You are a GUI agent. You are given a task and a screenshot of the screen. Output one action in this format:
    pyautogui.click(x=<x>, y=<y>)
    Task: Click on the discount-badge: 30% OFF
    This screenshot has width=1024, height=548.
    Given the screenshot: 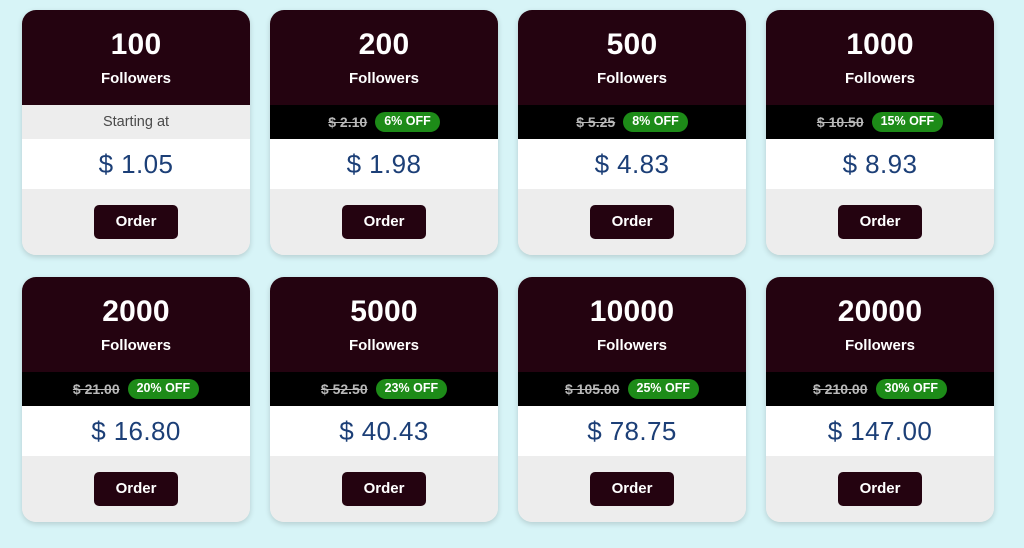 What is the action you would take?
    pyautogui.click(x=911, y=389)
    